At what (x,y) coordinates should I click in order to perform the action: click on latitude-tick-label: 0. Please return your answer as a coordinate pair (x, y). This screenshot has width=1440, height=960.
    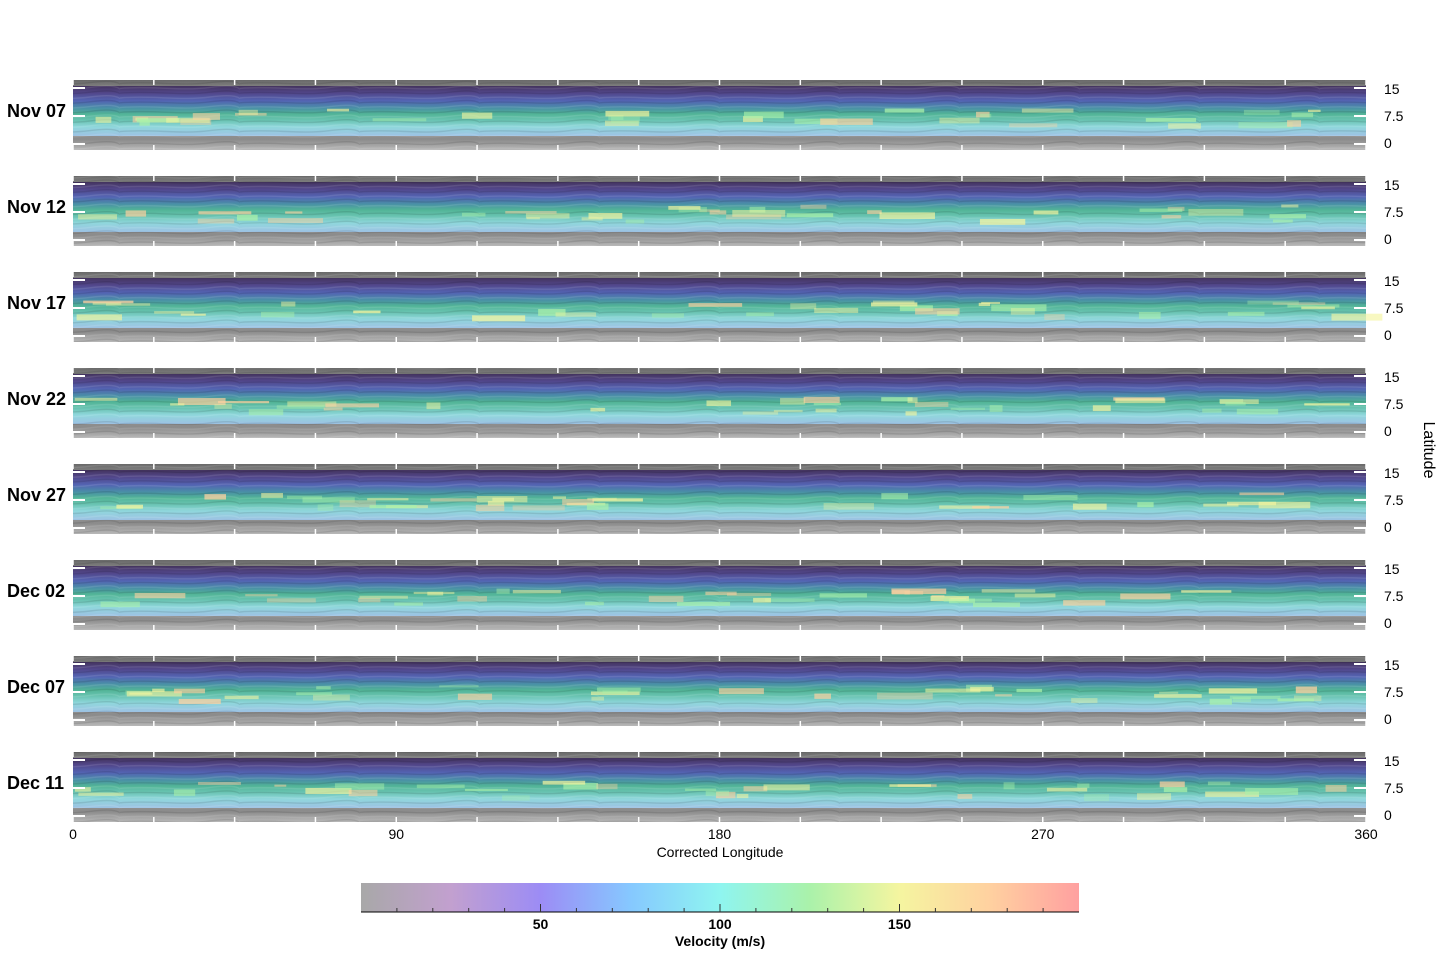
    Looking at the image, I should click on (1388, 719).